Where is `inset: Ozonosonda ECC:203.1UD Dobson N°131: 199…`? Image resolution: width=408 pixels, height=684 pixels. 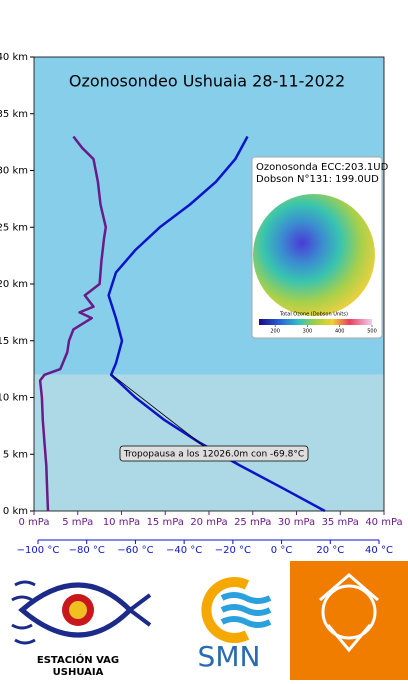
inset: Ozonosonda ECC:203.1UD Dobson N°131: 199… is located at coordinates (320, 247).